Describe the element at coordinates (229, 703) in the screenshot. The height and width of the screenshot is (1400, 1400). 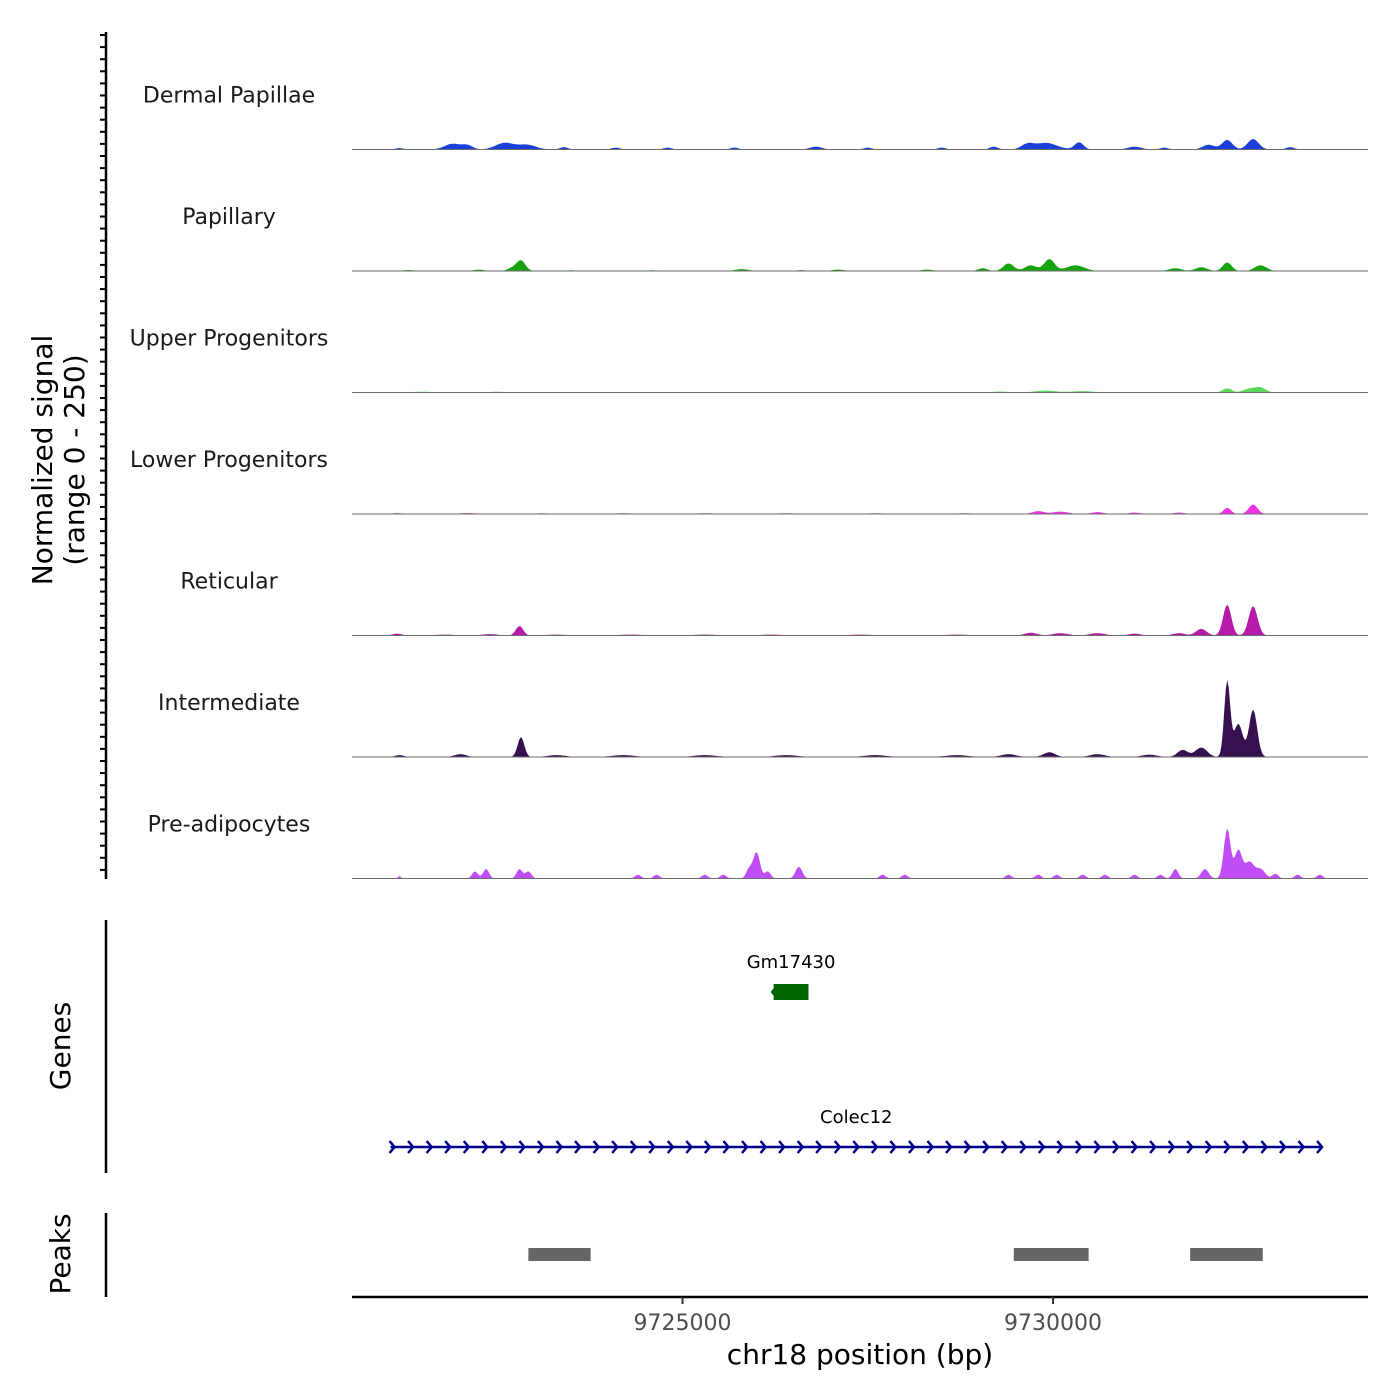
I see `track-label: Intermediate` at that location.